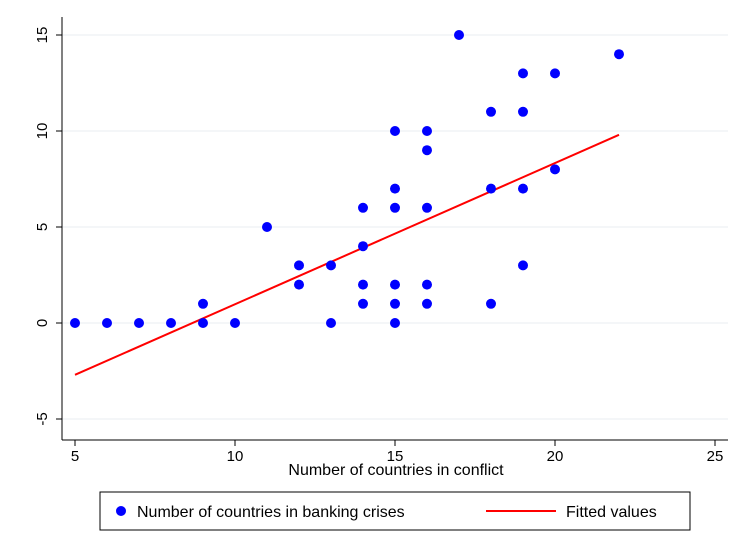 The image size is (737, 556). What do you see at coordinates (271, 512) in the screenshot?
I see `legend-label-crises: Number of countries in banking crises` at bounding box center [271, 512].